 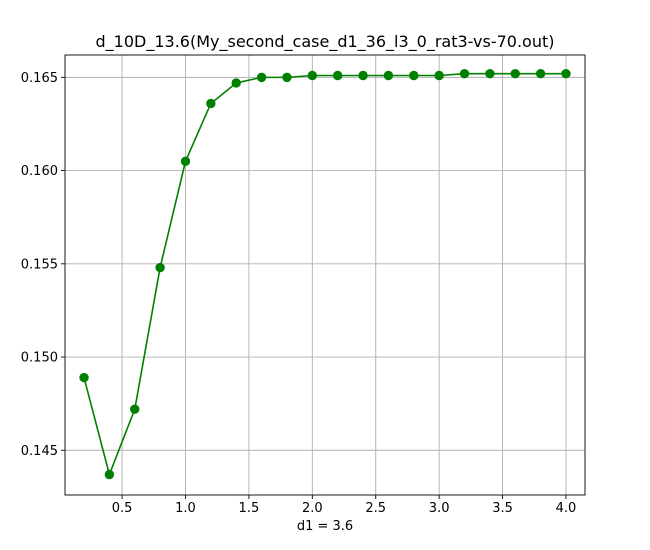 I want to click on x-tick-label: 2.5, so click(x=375, y=508).